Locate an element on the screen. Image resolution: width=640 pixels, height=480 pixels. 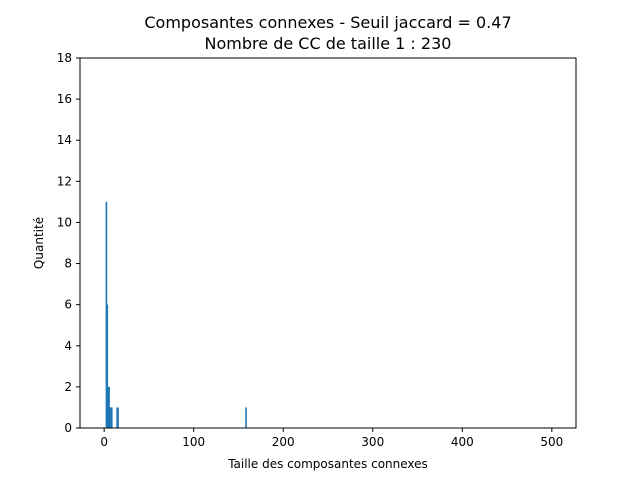
y-tick-label: 8 is located at coordinates (68, 264).